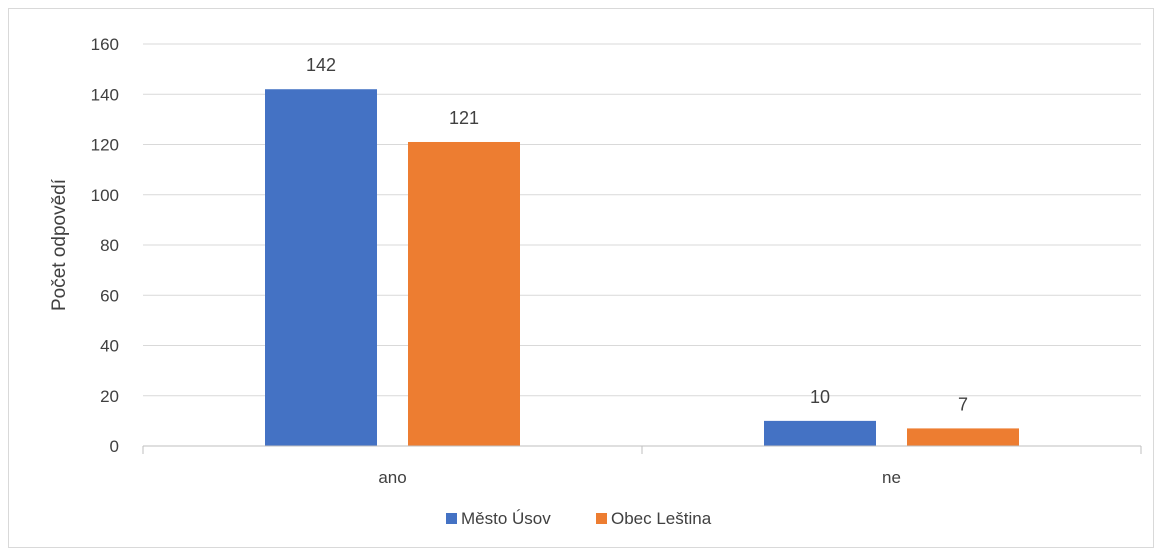  I want to click on data-label: 142, so click(321, 65).